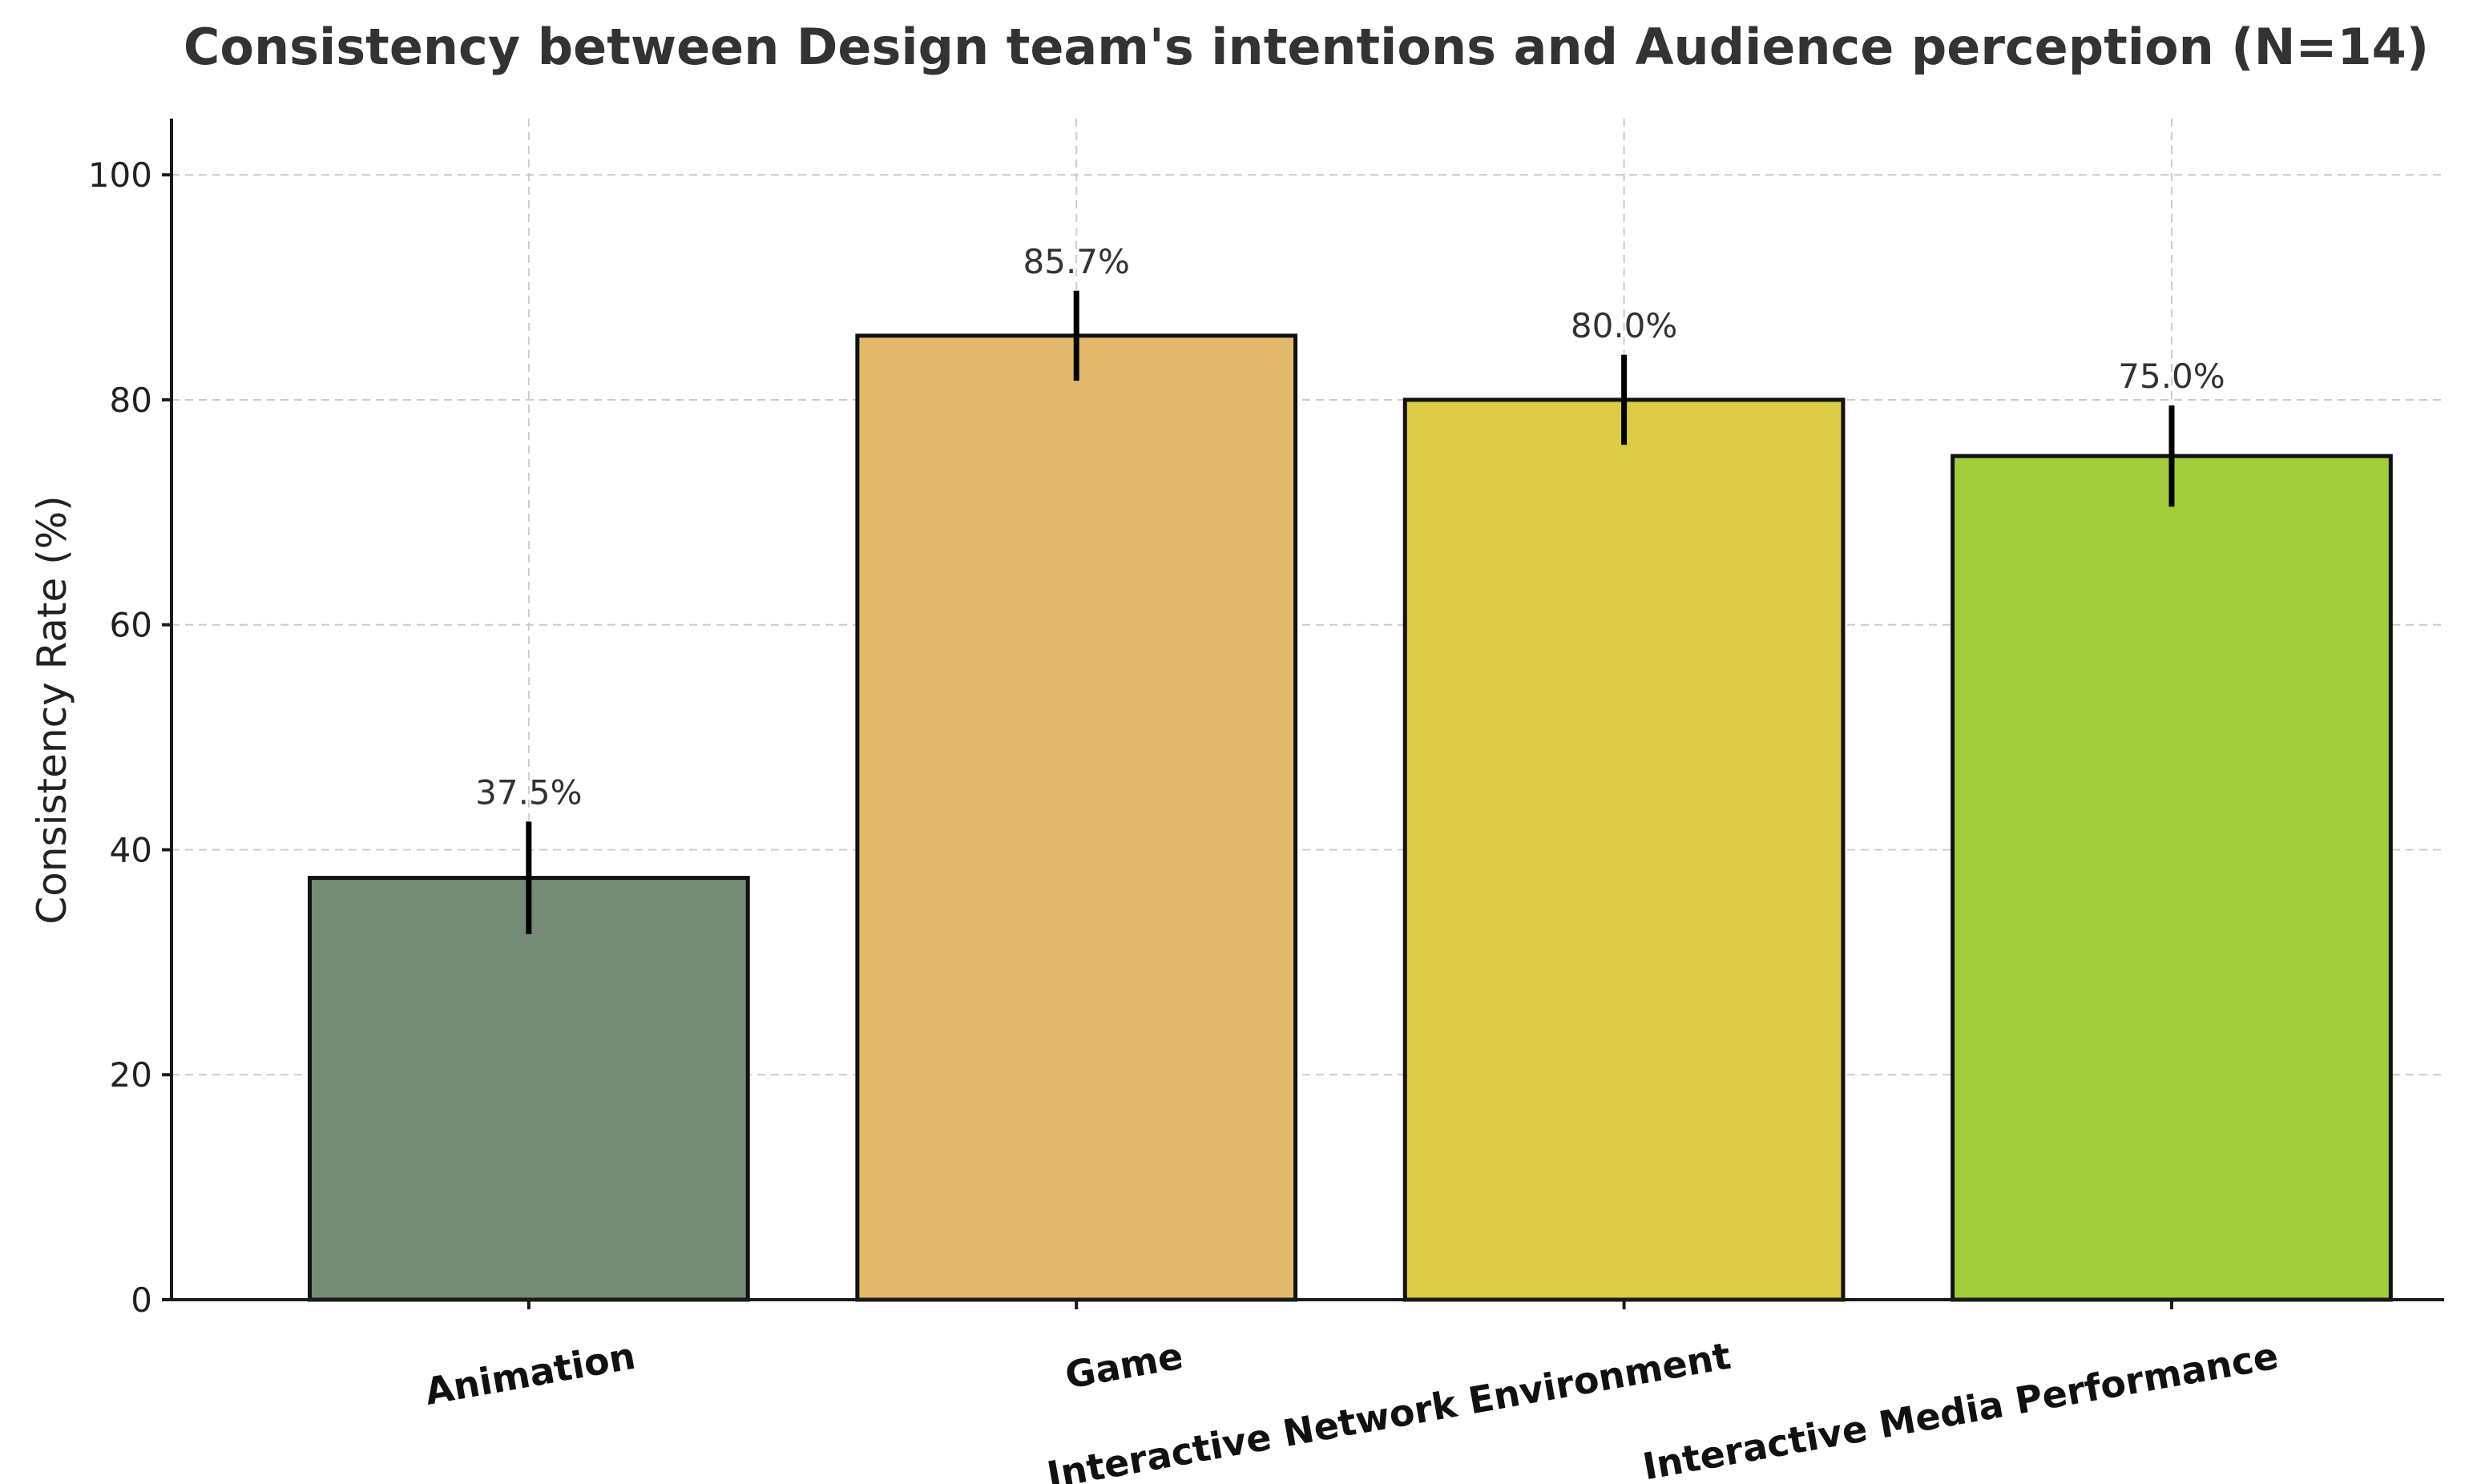 The image size is (2469, 1484). What do you see at coordinates (131, 1075) in the screenshot?
I see `y-tick-label: 20` at bounding box center [131, 1075].